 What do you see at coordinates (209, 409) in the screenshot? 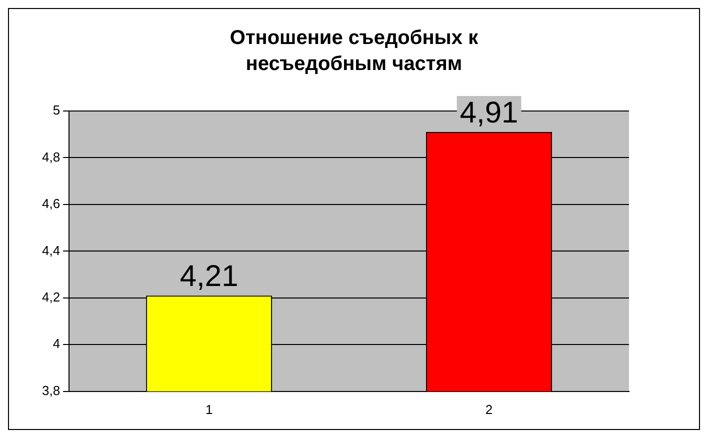
I see `x-tick-label: 1` at bounding box center [209, 409].